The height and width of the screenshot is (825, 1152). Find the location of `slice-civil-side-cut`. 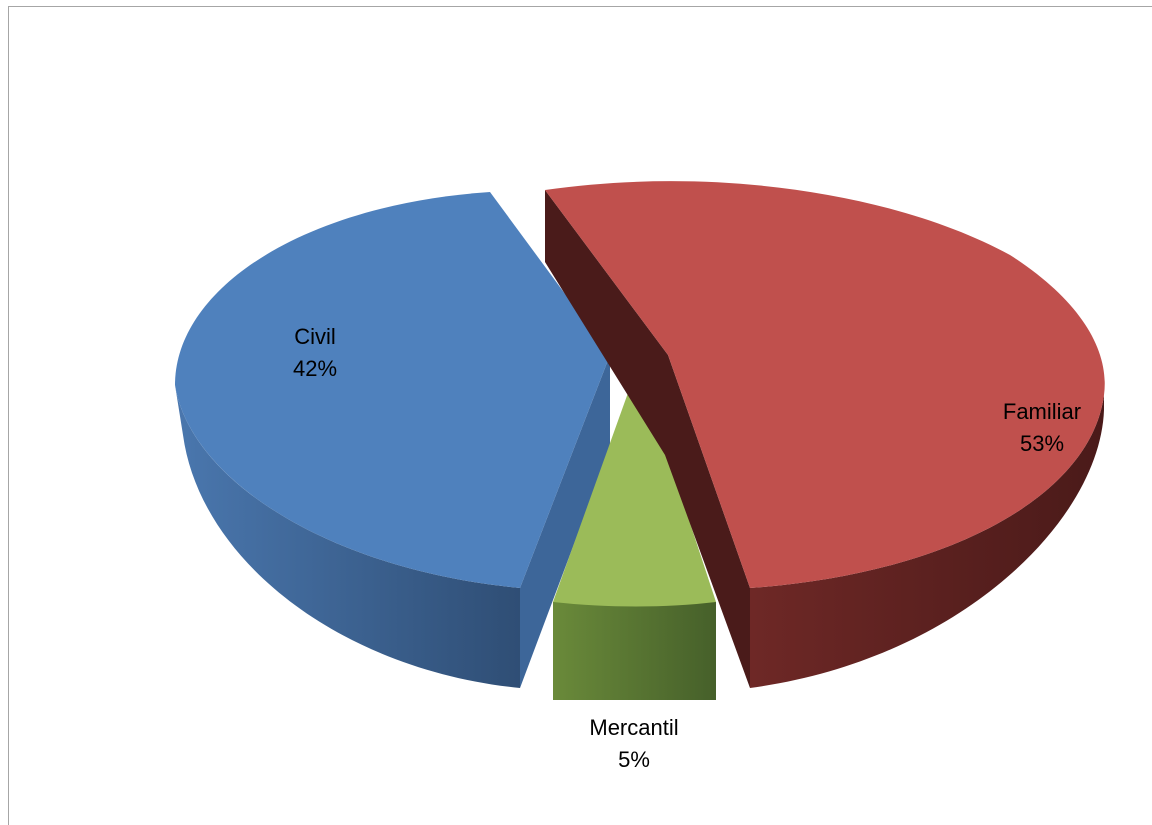

slice-civil-side-cut is located at coordinates (565, 521).